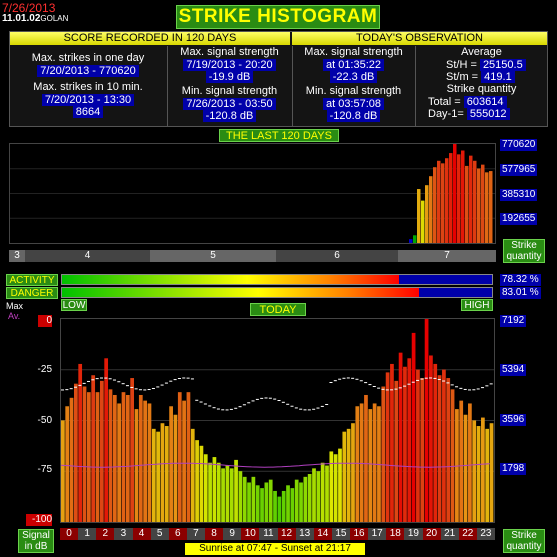 The width and height of the screenshot is (557, 557). Describe the element at coordinates (278, 17) in the screenshot. I see `page-title: STRIKE HISTOGRAM` at that location.